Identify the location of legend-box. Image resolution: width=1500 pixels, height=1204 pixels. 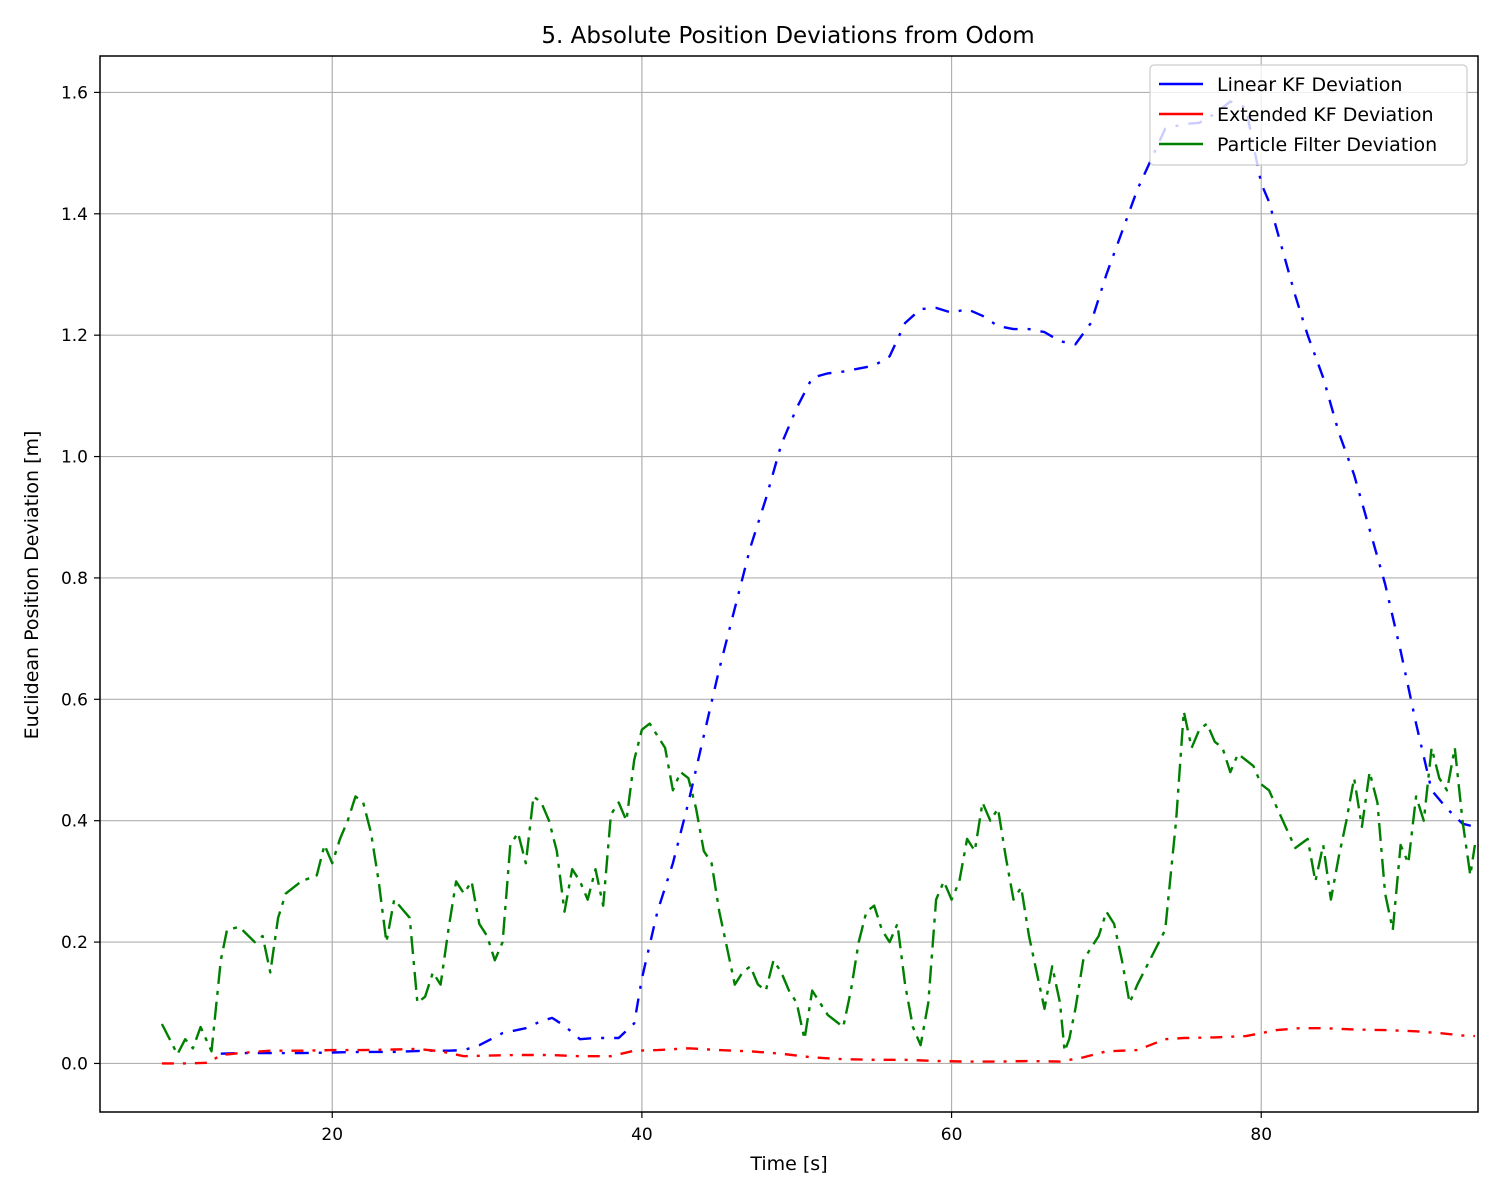
(1308, 115).